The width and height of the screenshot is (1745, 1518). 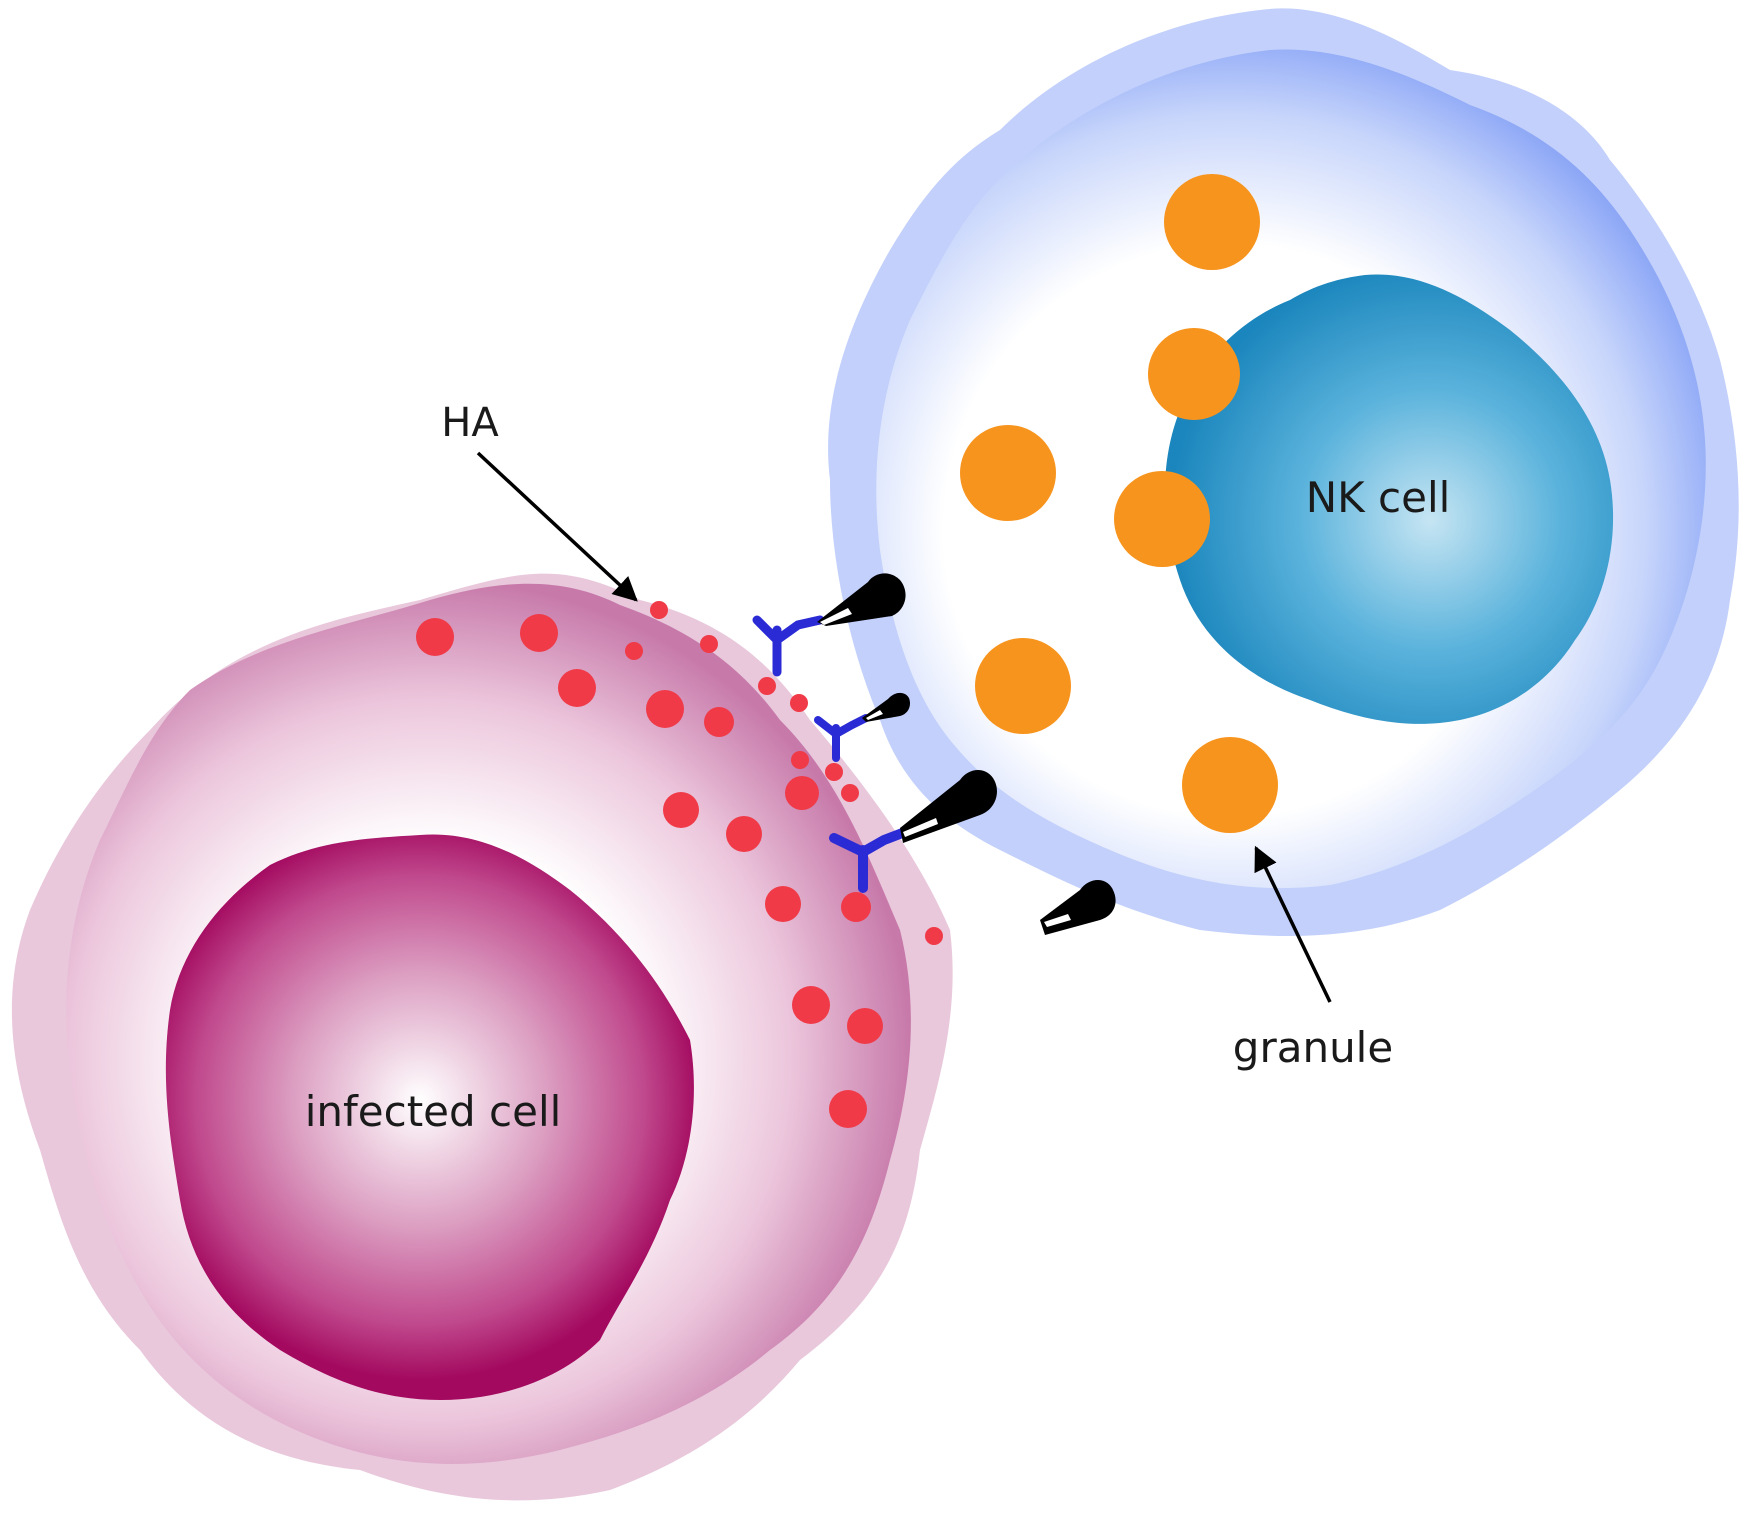 I want to click on infected-cell-nucleus, so click(x=429, y=1117).